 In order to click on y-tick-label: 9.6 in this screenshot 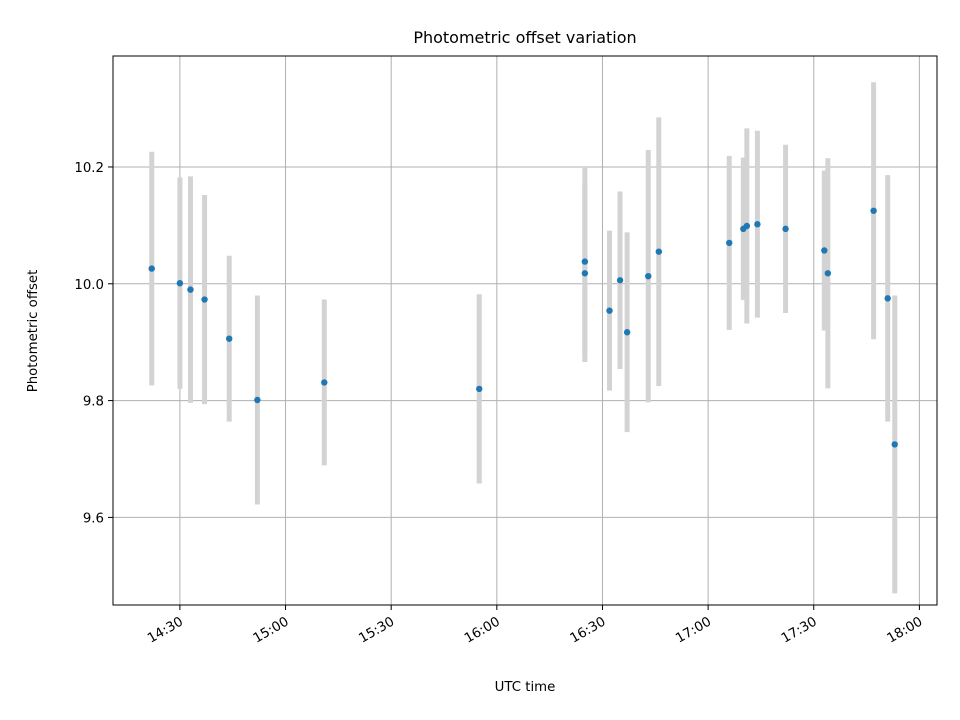, I will do `click(93, 518)`.